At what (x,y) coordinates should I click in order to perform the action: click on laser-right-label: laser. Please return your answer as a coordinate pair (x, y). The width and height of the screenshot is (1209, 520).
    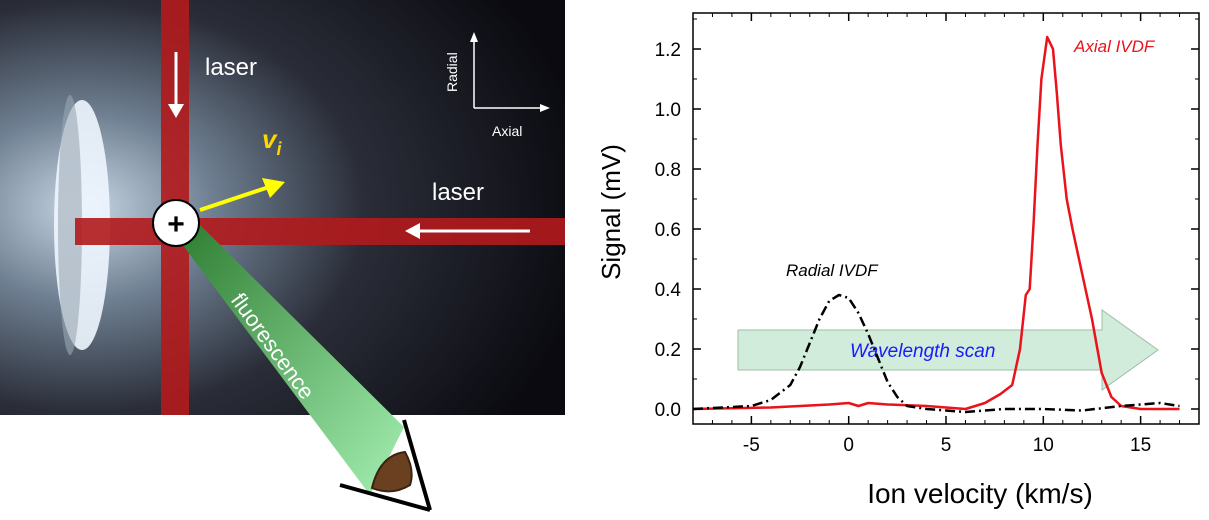
    Looking at the image, I should click on (458, 192).